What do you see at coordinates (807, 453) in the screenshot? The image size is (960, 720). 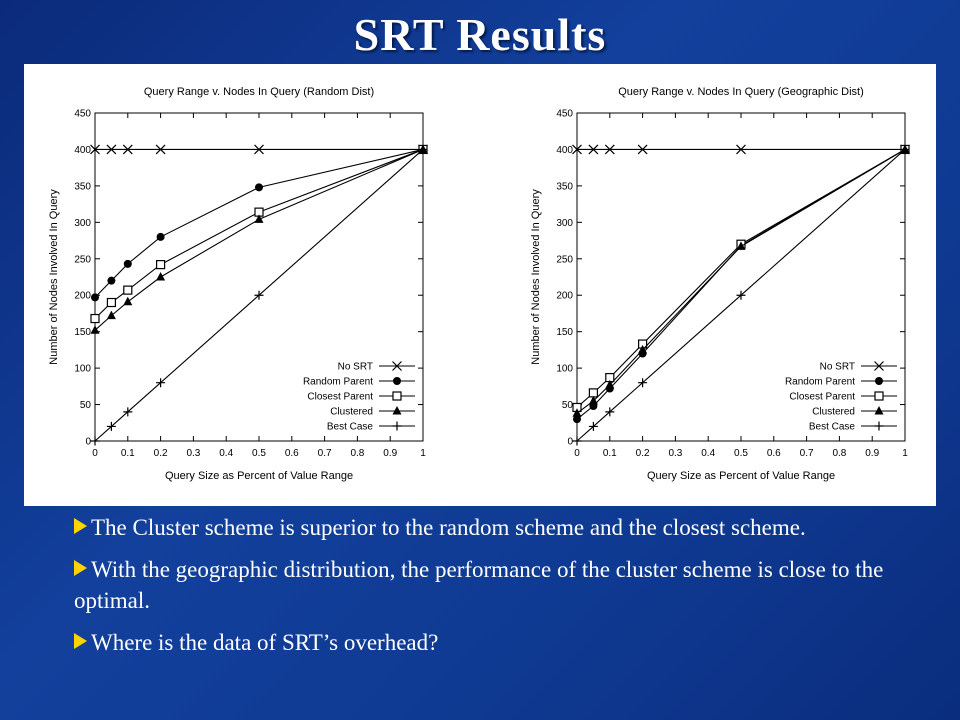 I see `x-tick-label: 0.7` at bounding box center [807, 453].